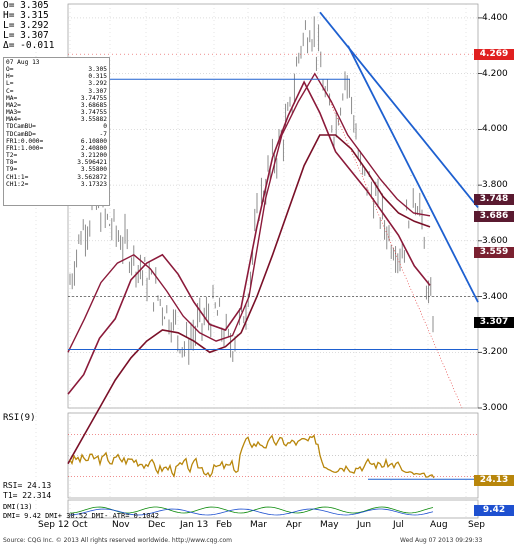 This screenshot has height=547, width=522. I want to click on info-row: T2= 3.21200, so click(56, 156).